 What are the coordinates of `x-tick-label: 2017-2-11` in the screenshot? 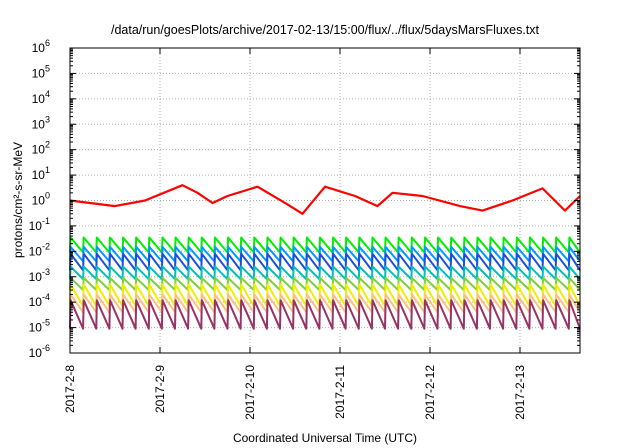 It's located at (340, 392).